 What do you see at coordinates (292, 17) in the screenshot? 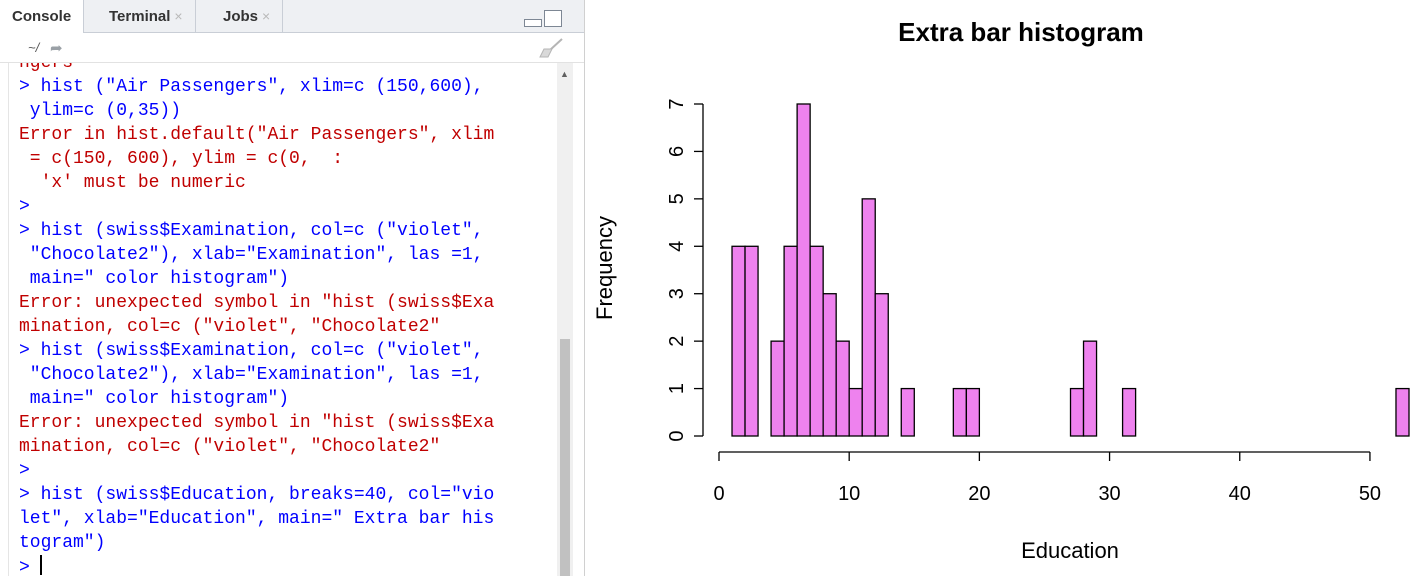
I see `console-tabbar: Console Terminal × Jobs ×` at bounding box center [292, 17].